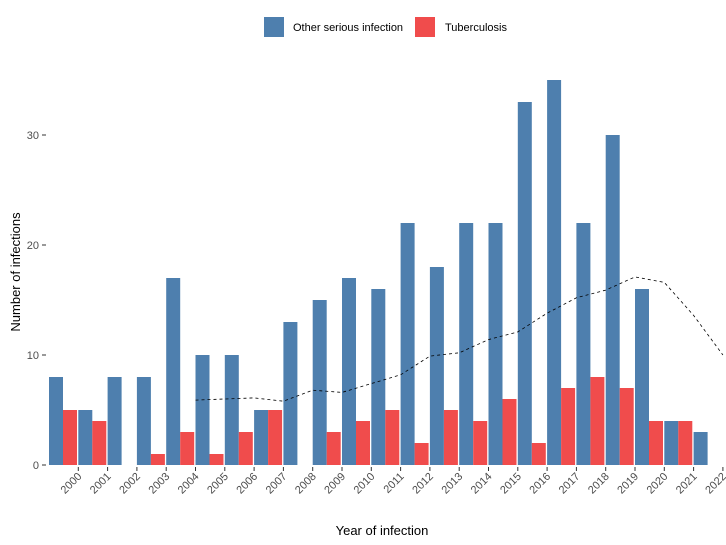 This screenshot has height=545, width=726. Describe the element at coordinates (274, 27) in the screenshot. I see `legend-swatch-other-serious-infection` at that location.